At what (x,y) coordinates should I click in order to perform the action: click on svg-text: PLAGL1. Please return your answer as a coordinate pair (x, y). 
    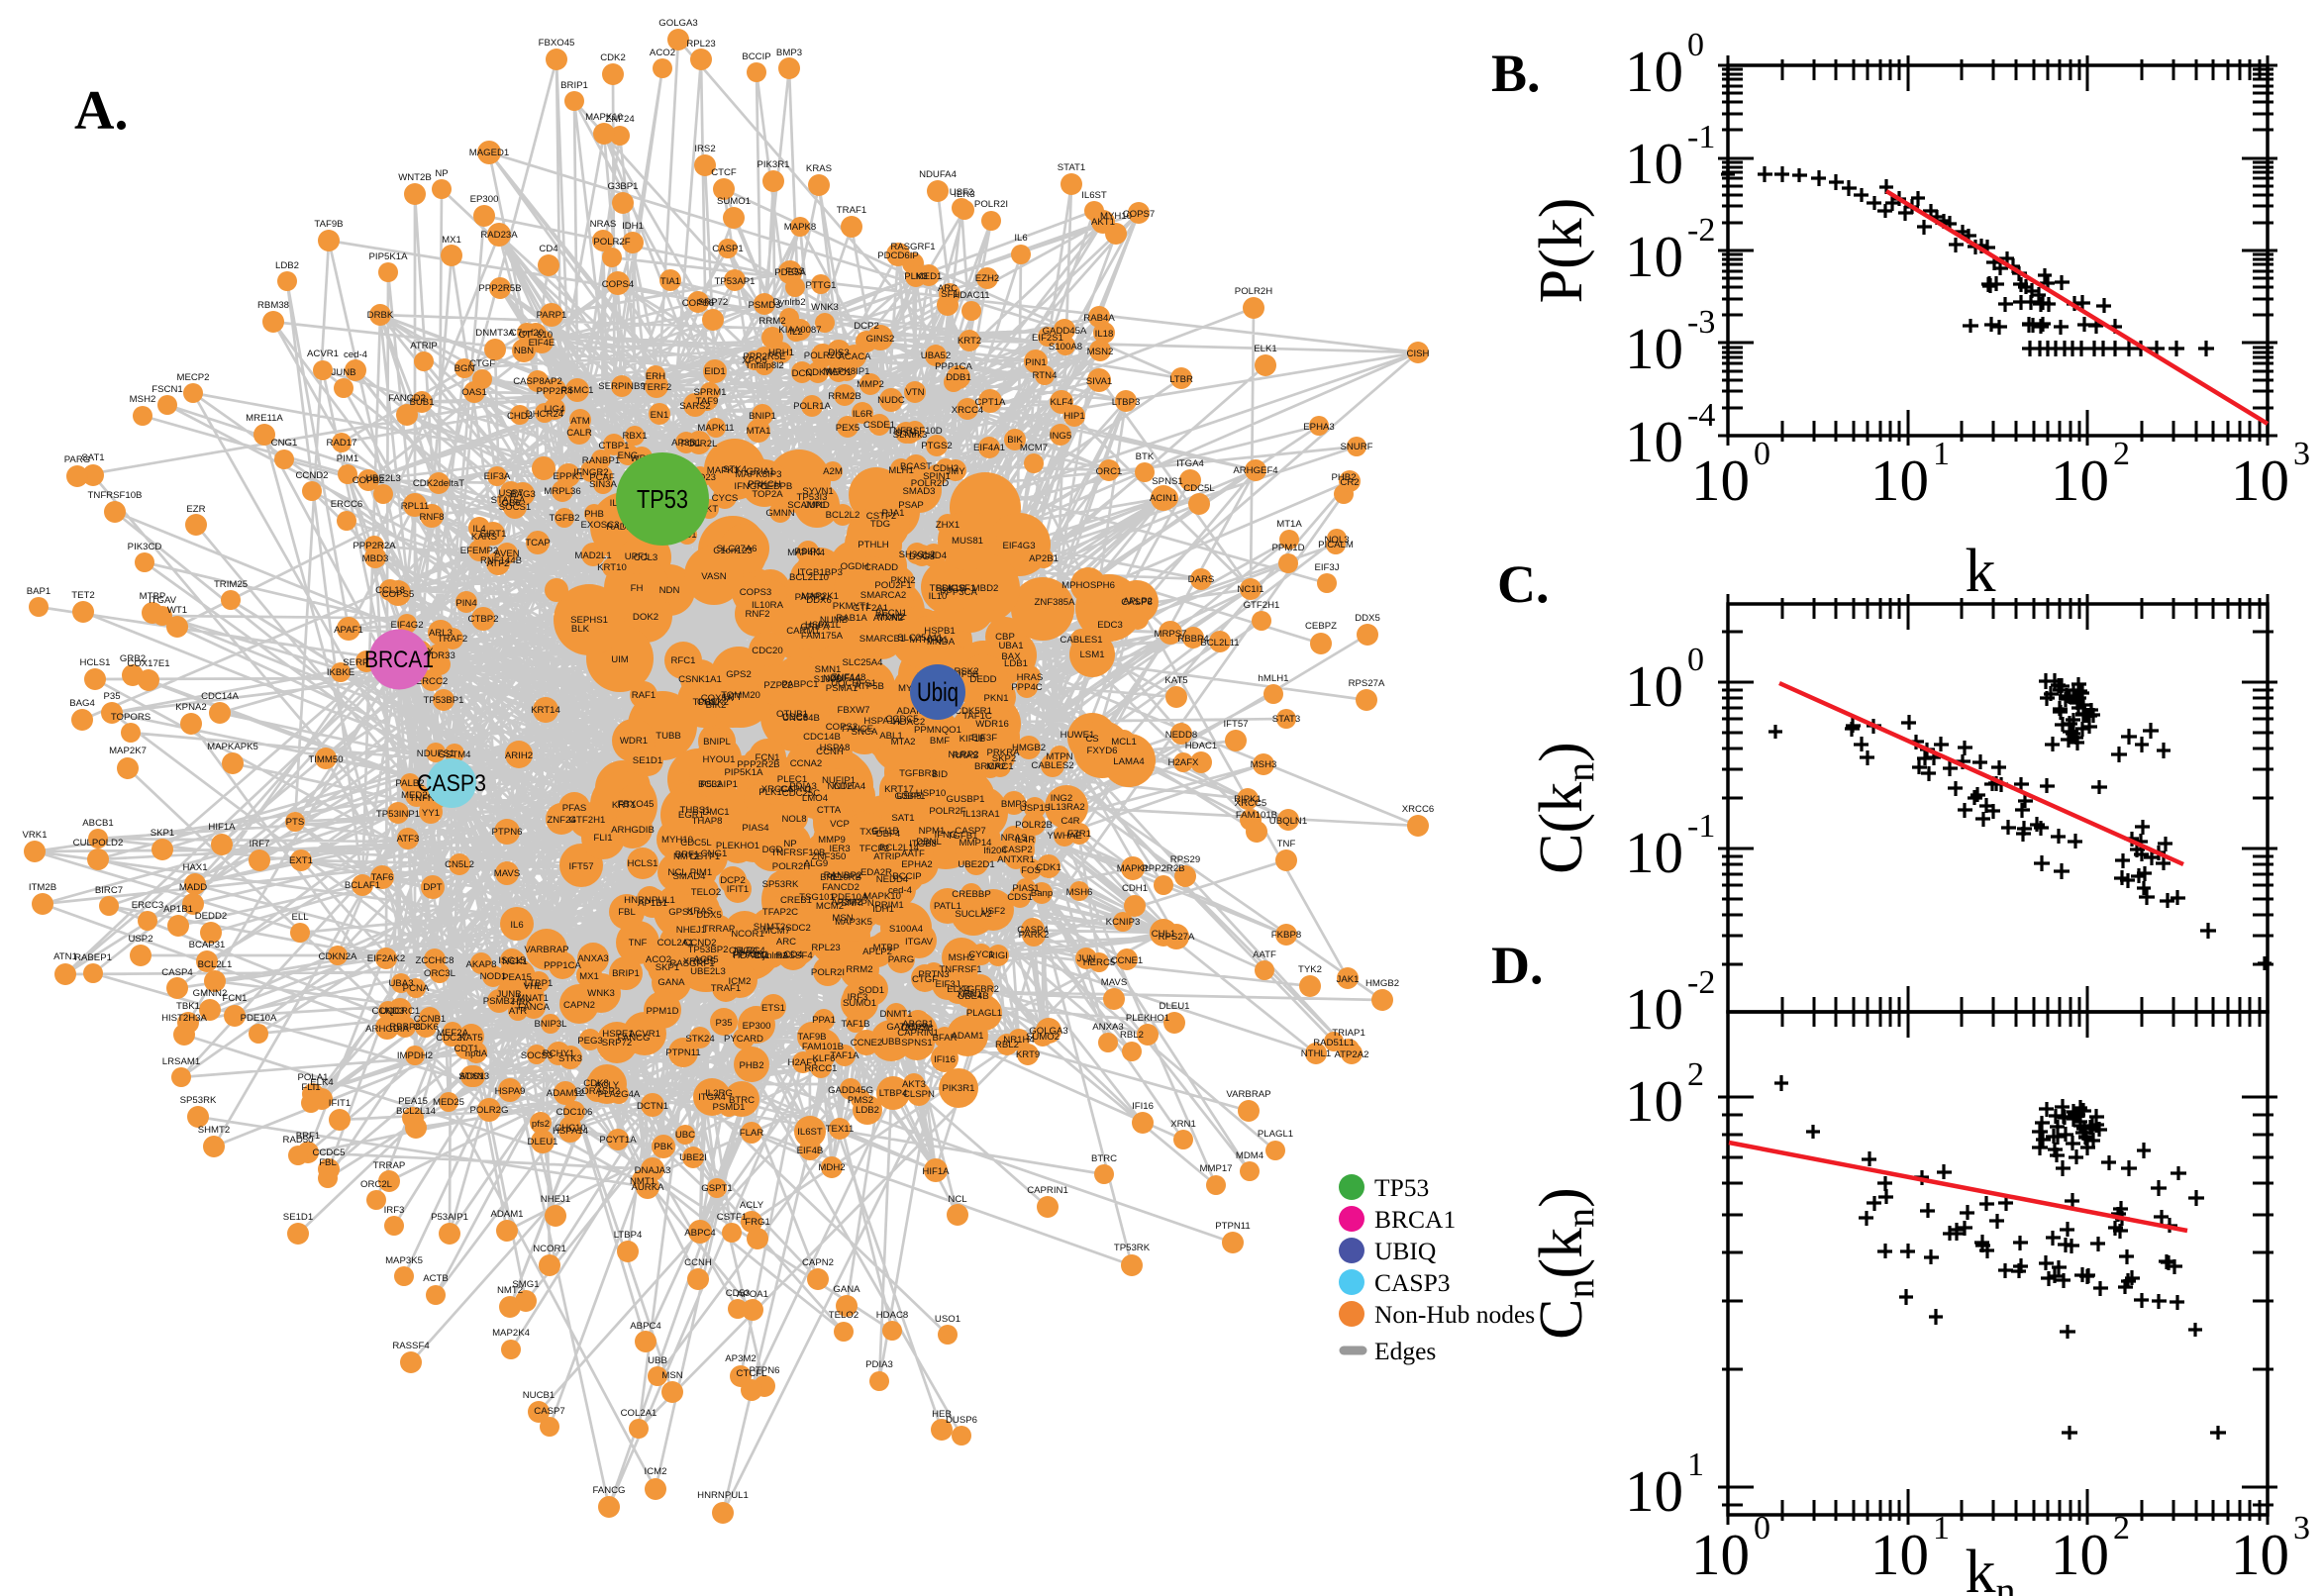
    Looking at the image, I should click on (1276, 1134).